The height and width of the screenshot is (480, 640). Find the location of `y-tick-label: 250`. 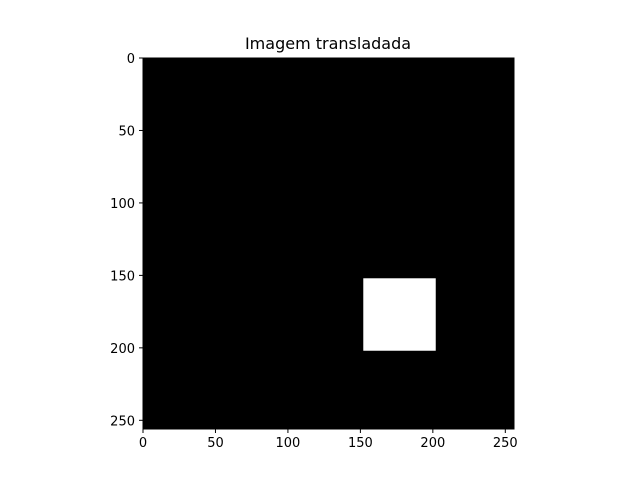

y-tick-label: 250 is located at coordinates (122, 421).